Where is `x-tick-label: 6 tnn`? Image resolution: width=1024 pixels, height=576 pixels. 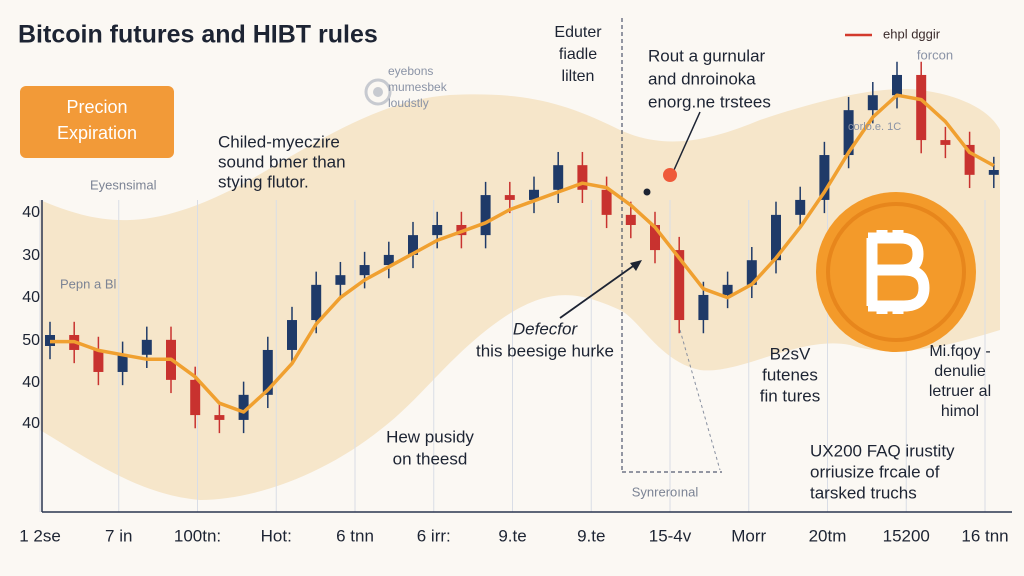 x-tick-label: 6 tnn is located at coordinates (355, 535).